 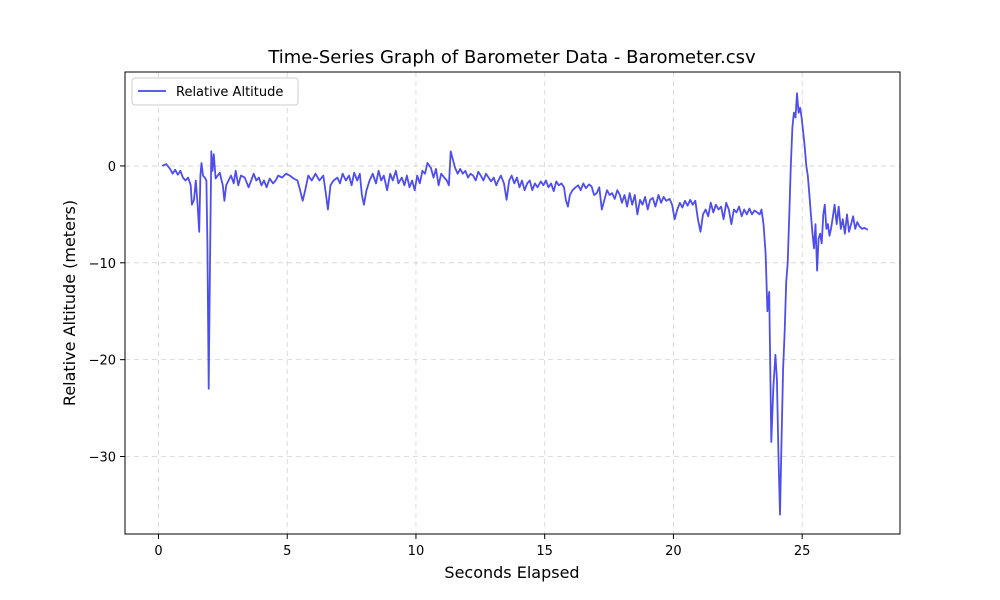 I want to click on y-tick-label: −20, so click(x=102, y=361).